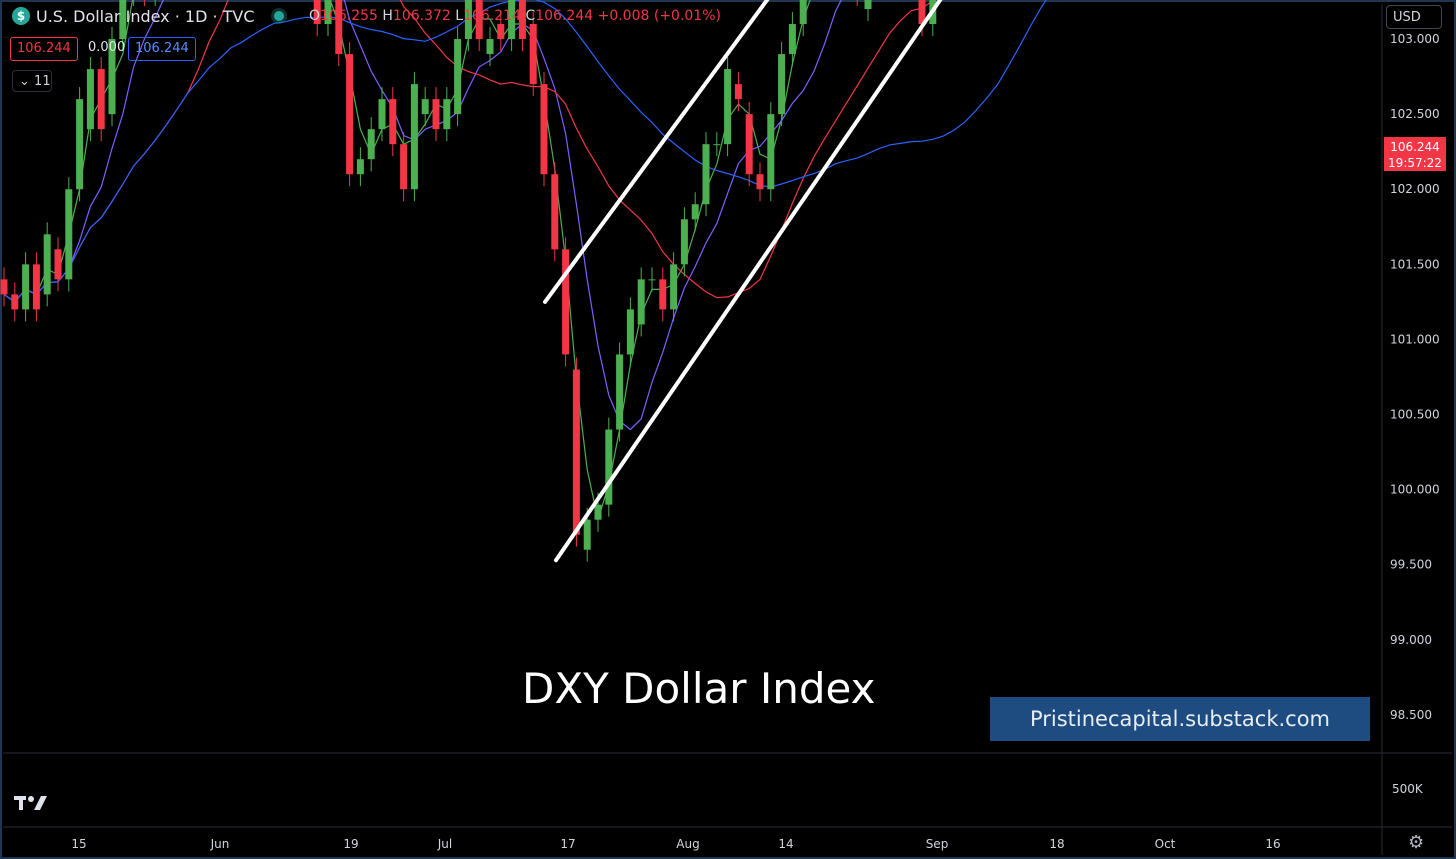 The width and height of the screenshot is (1456, 859). What do you see at coordinates (42, 81) in the screenshot?
I see `indicator-count: 11` at bounding box center [42, 81].